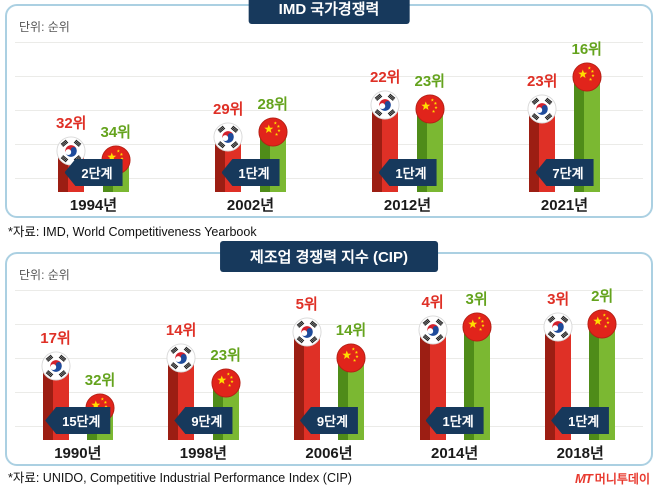  I want to click on imd-source-note: *자료: IMD, World Competitiveness Yearbook, so click(132, 232).